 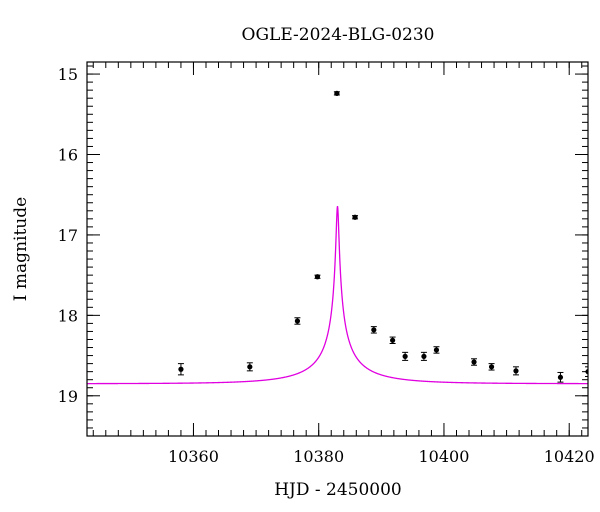 What do you see at coordinates (444, 456) in the screenshot?
I see `x-tick-label: 10400` at bounding box center [444, 456].